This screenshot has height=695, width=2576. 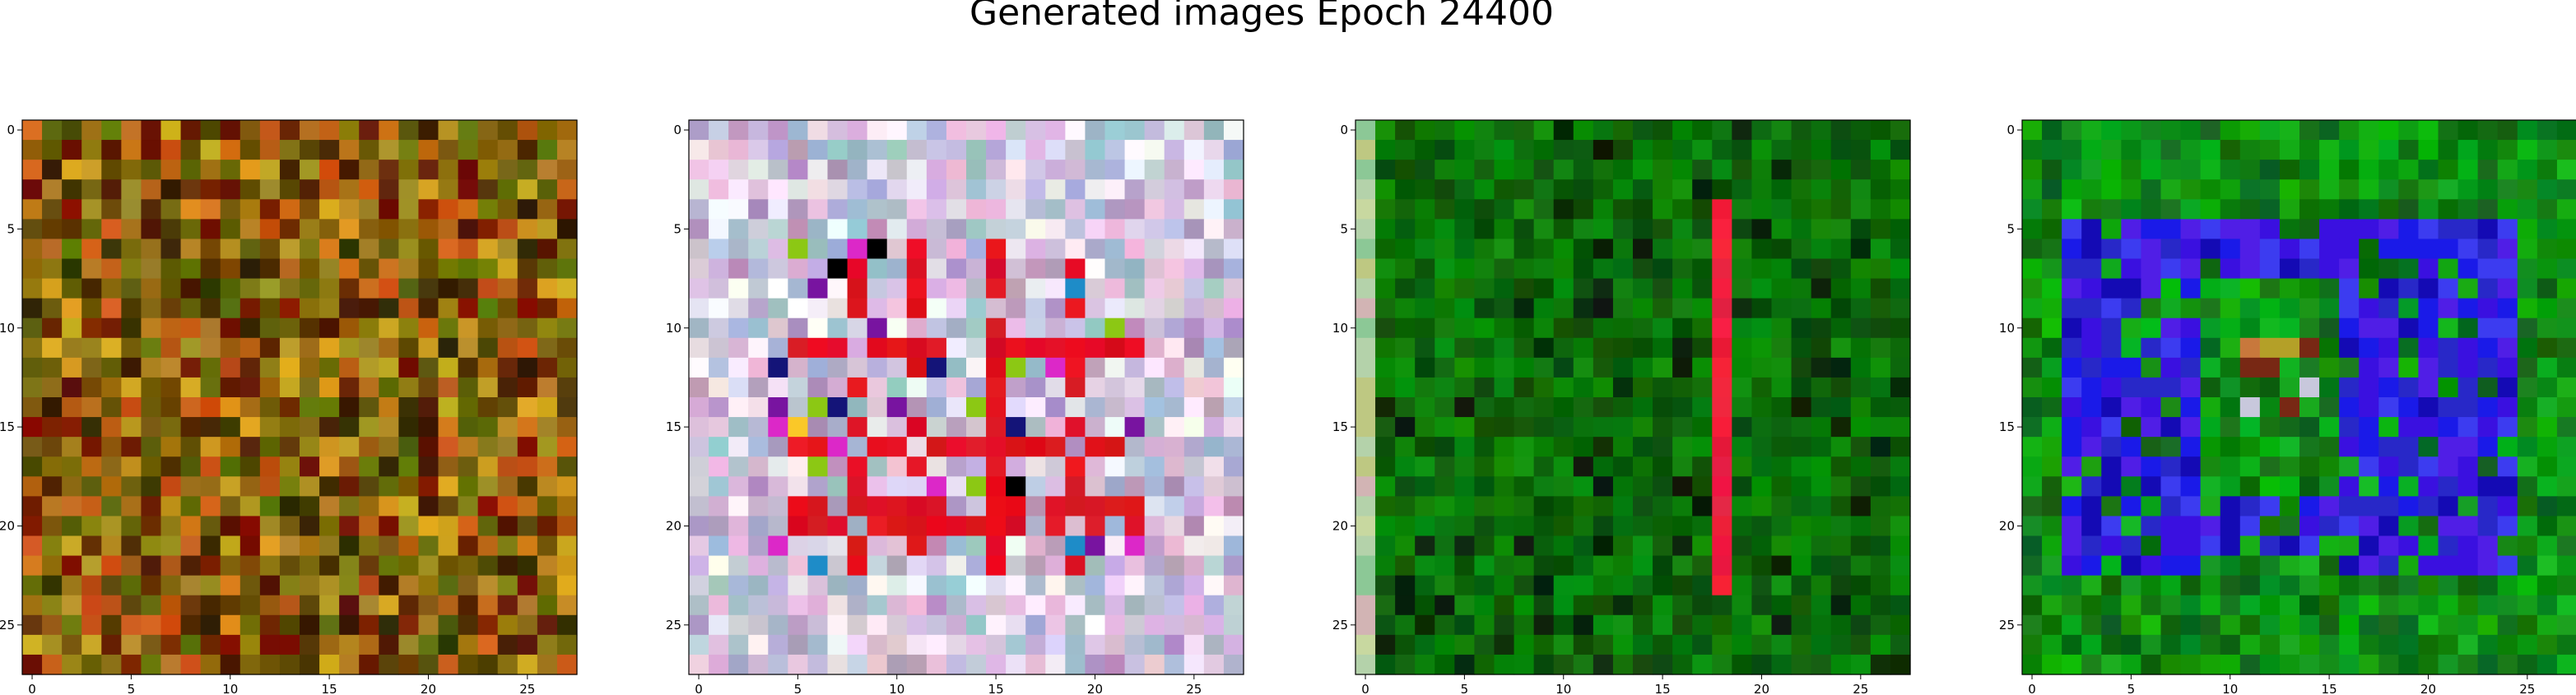 I want to click on x-tick-label: 5, so click(x=1465, y=688).